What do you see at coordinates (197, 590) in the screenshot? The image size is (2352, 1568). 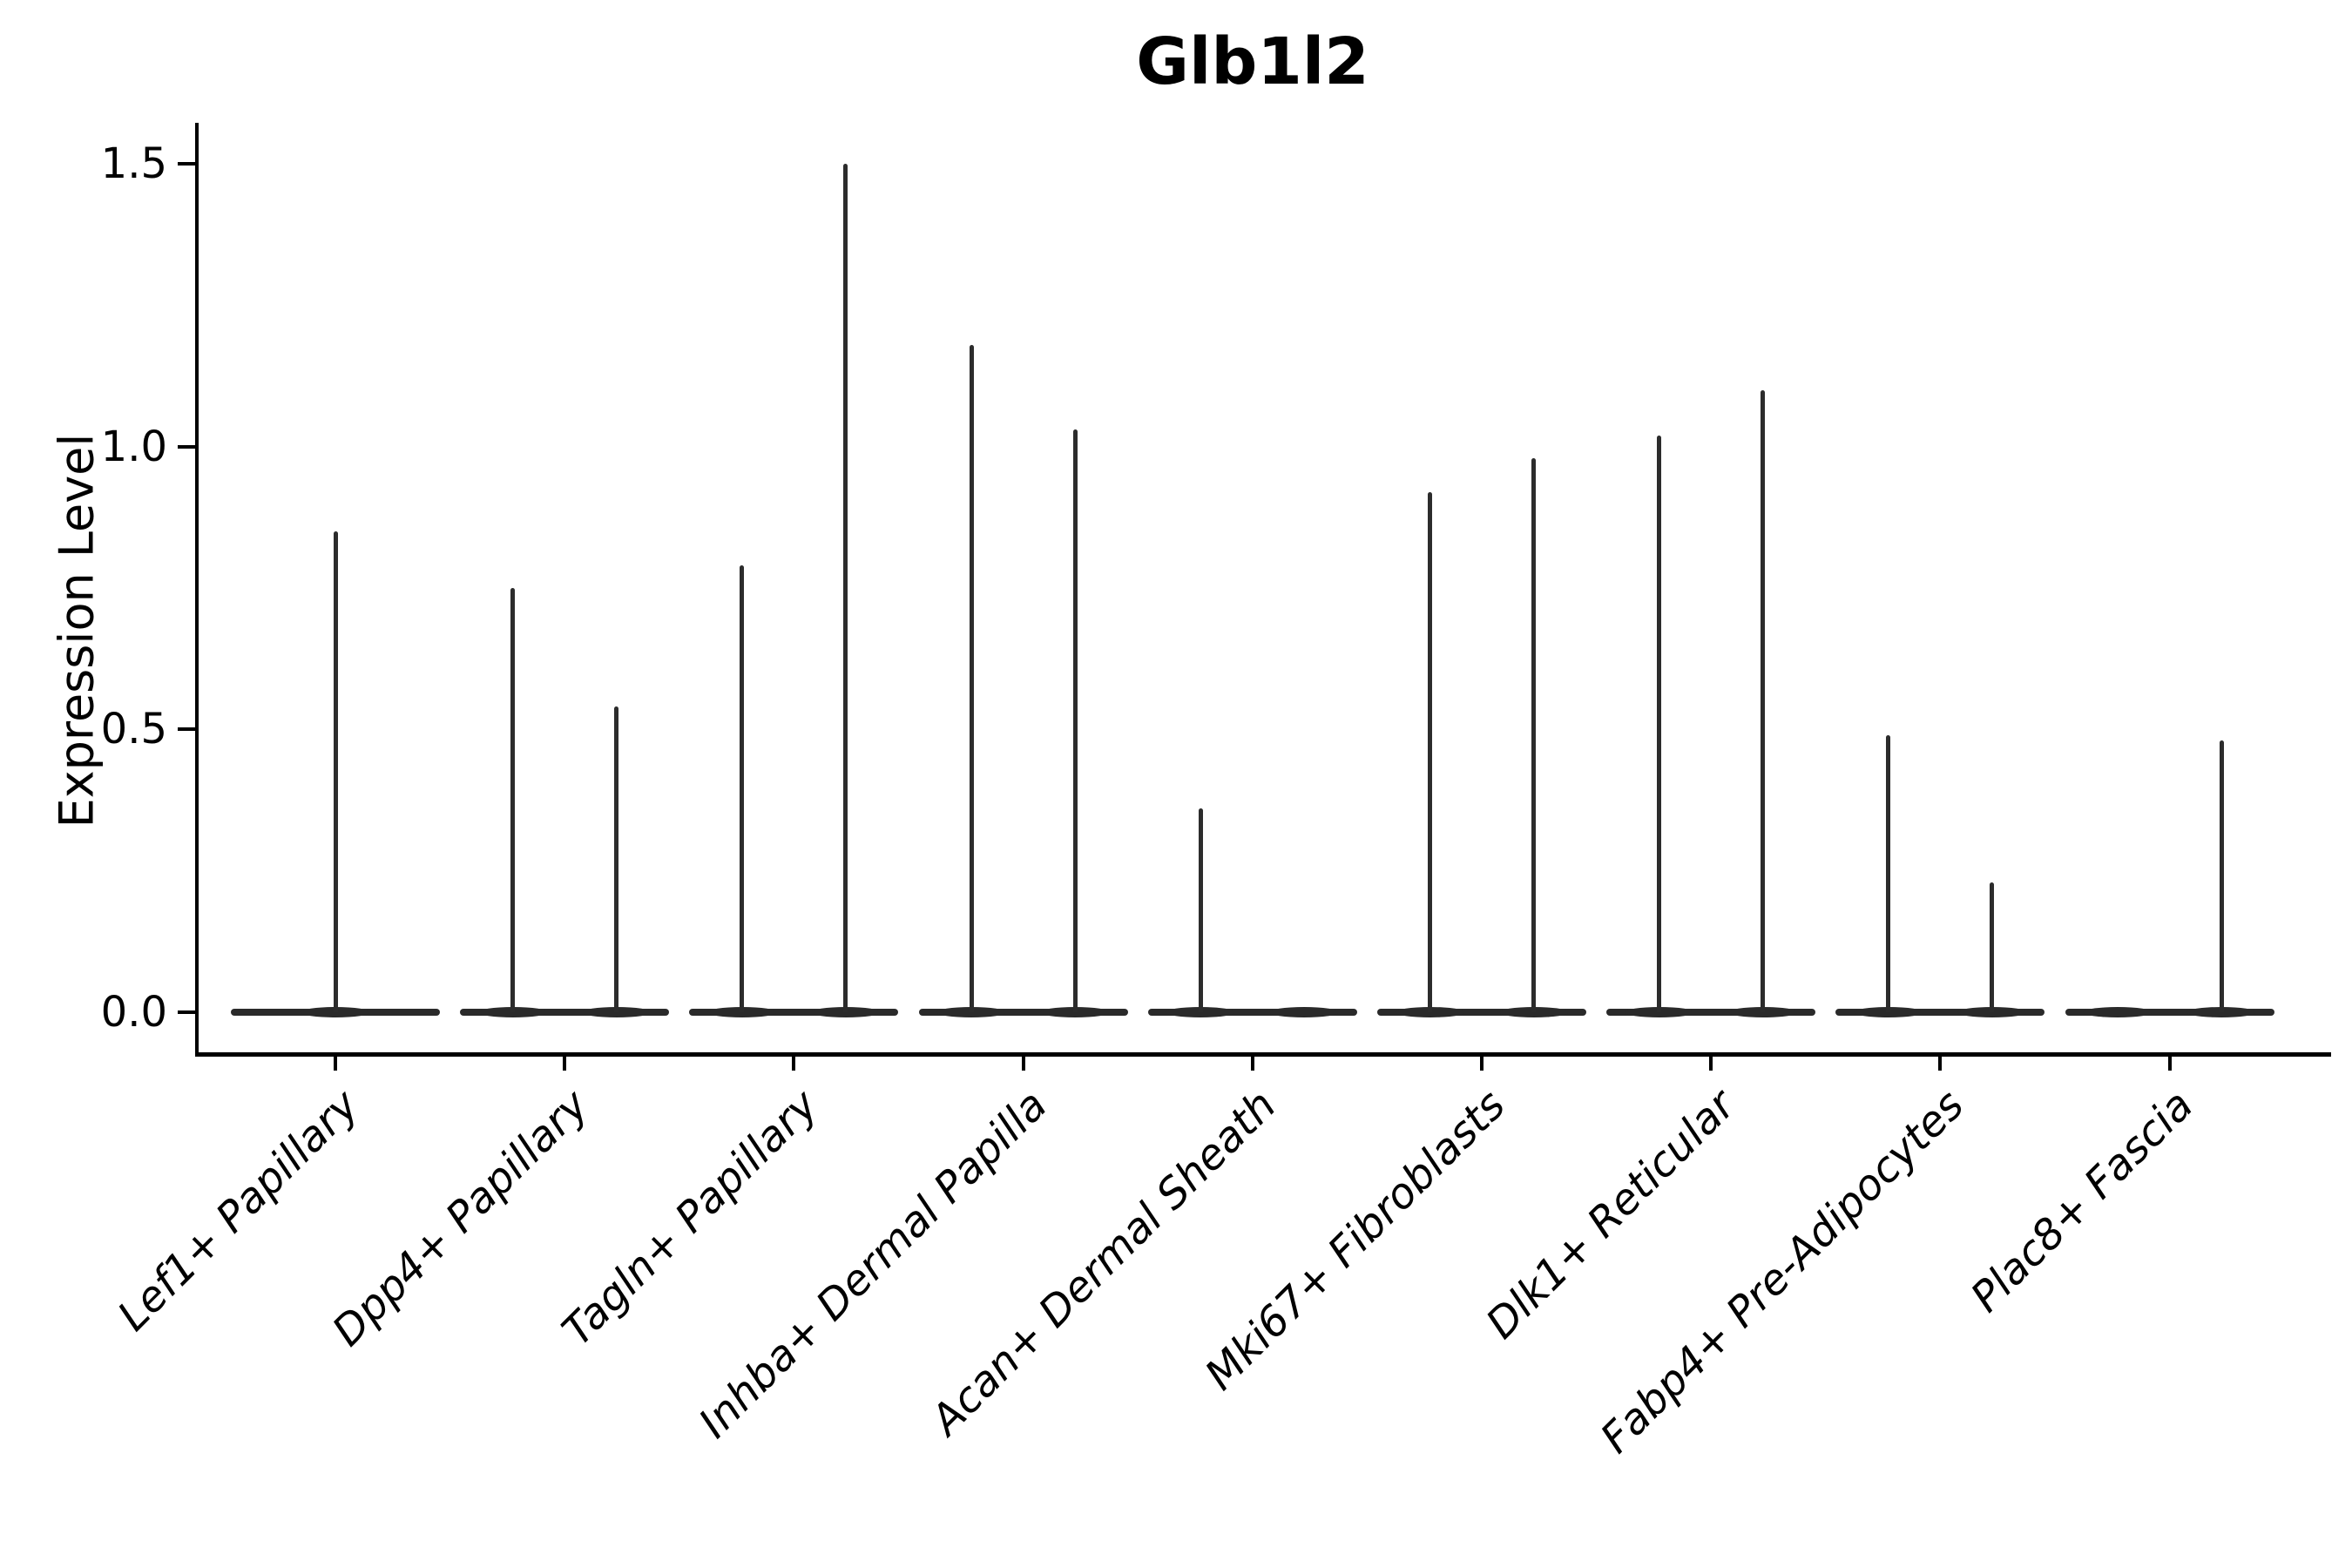 I see `y-axis-spine` at bounding box center [197, 590].